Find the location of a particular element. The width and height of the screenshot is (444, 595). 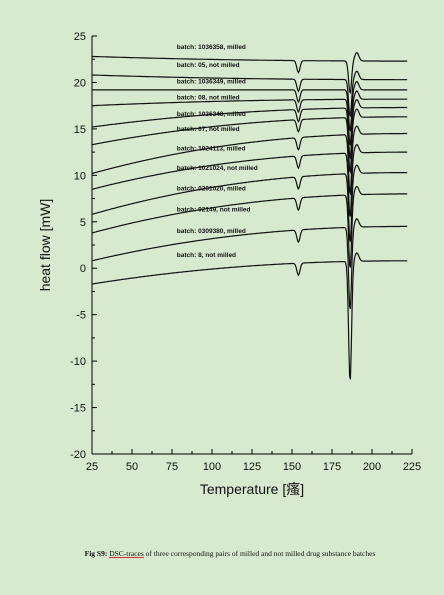

series-label: batch: 08, not milled is located at coordinates (208, 97).